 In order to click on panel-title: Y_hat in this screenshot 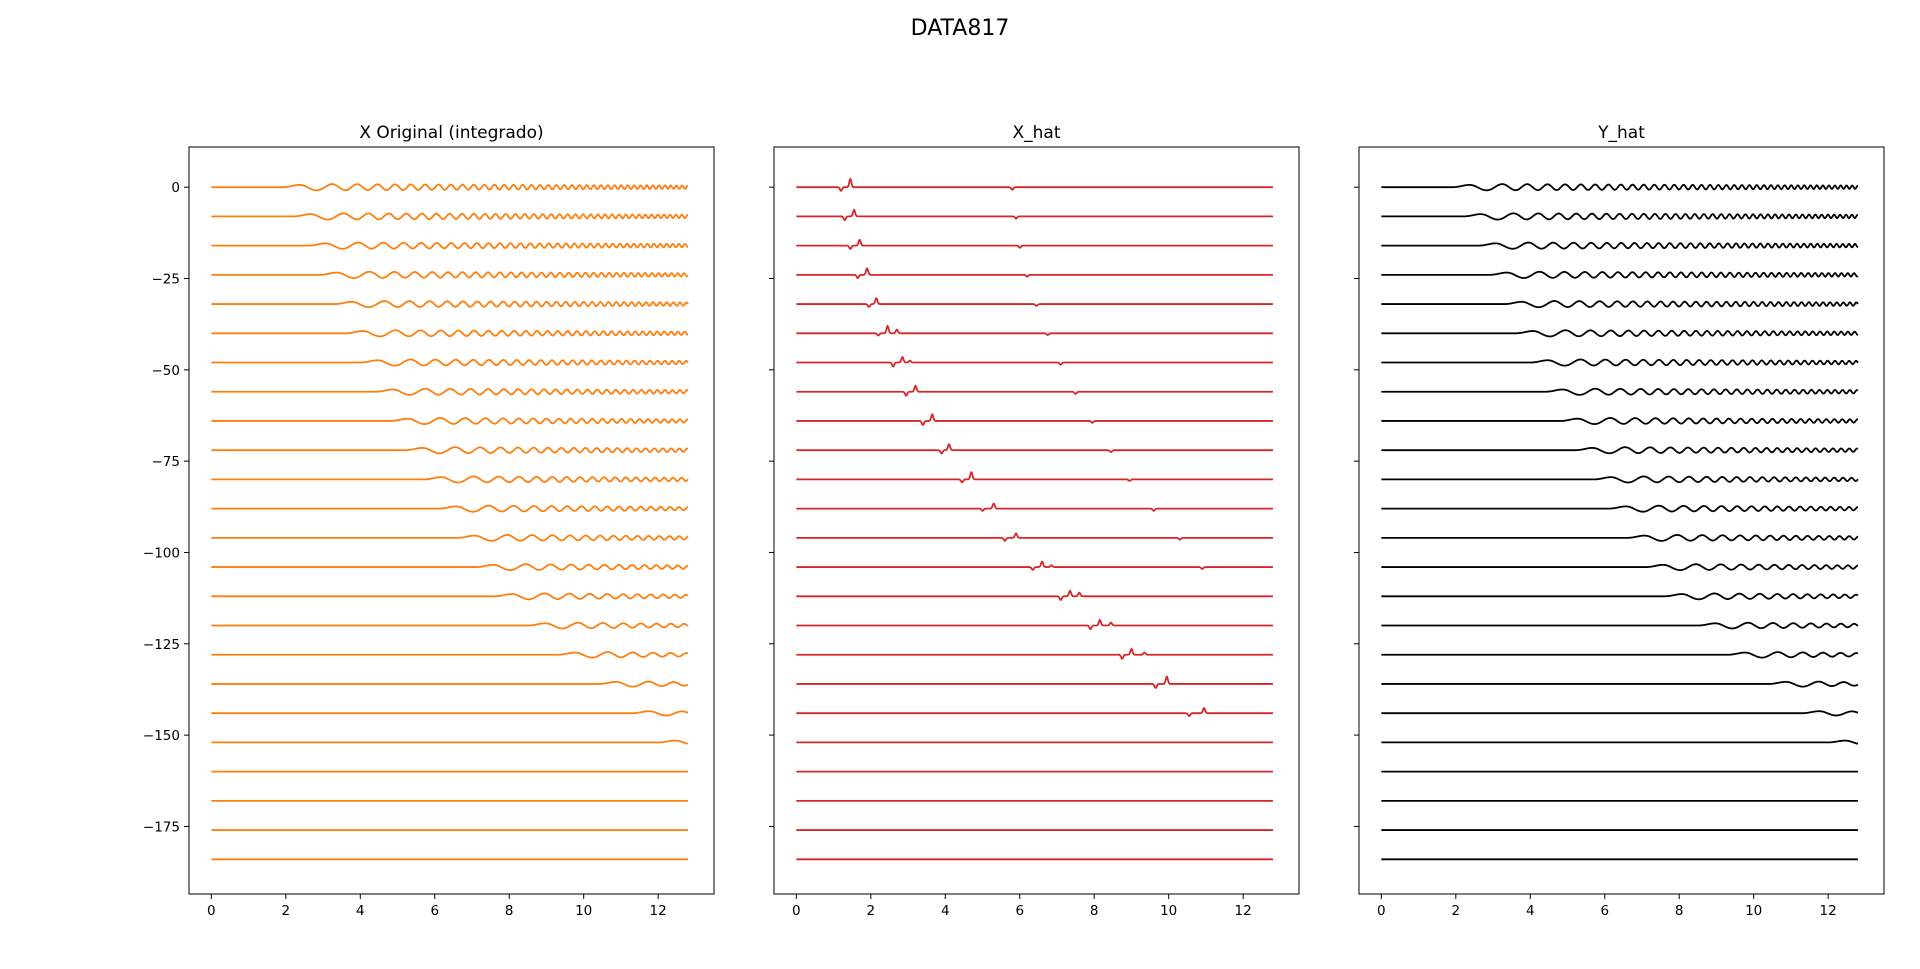, I will do `click(1621, 133)`.